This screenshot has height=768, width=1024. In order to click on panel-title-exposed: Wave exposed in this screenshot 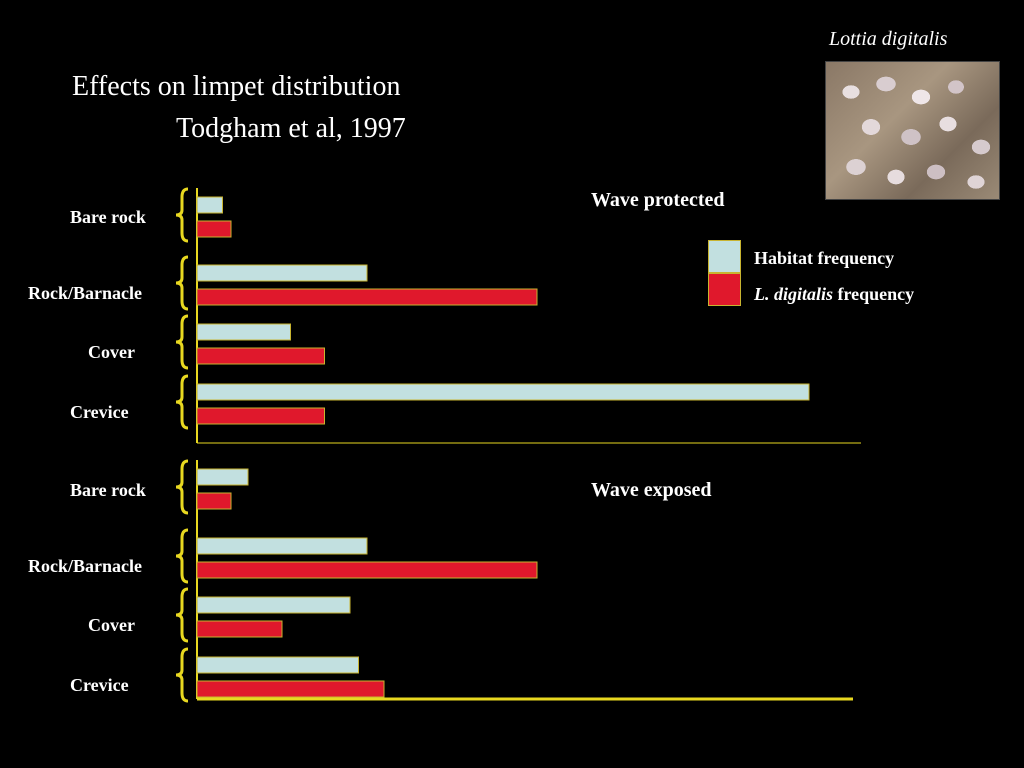, I will do `click(651, 490)`.